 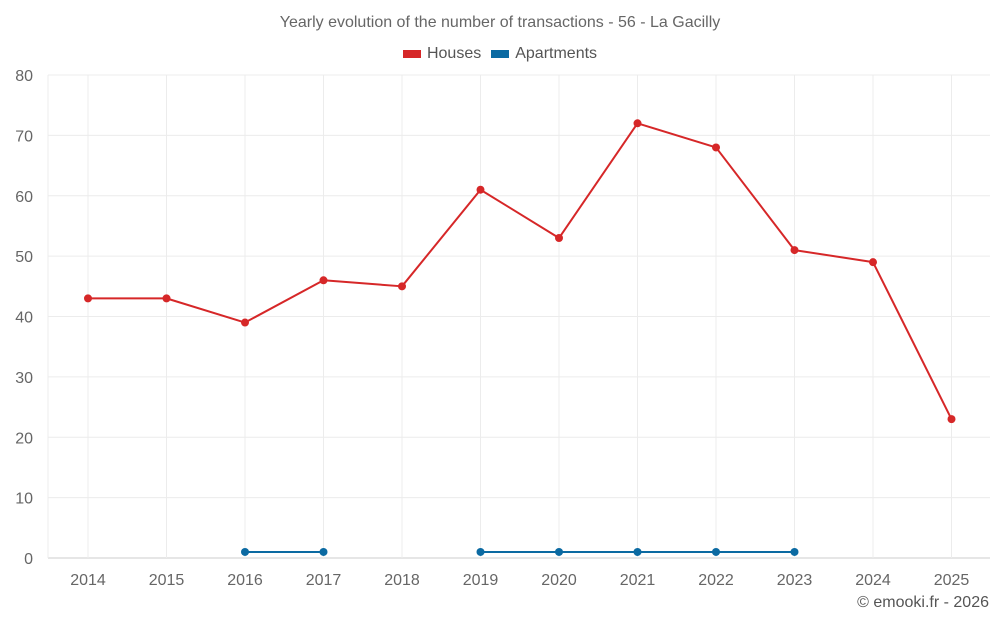 What do you see at coordinates (923, 602) in the screenshot?
I see `credit-text: © emooki.fr - 2026` at bounding box center [923, 602].